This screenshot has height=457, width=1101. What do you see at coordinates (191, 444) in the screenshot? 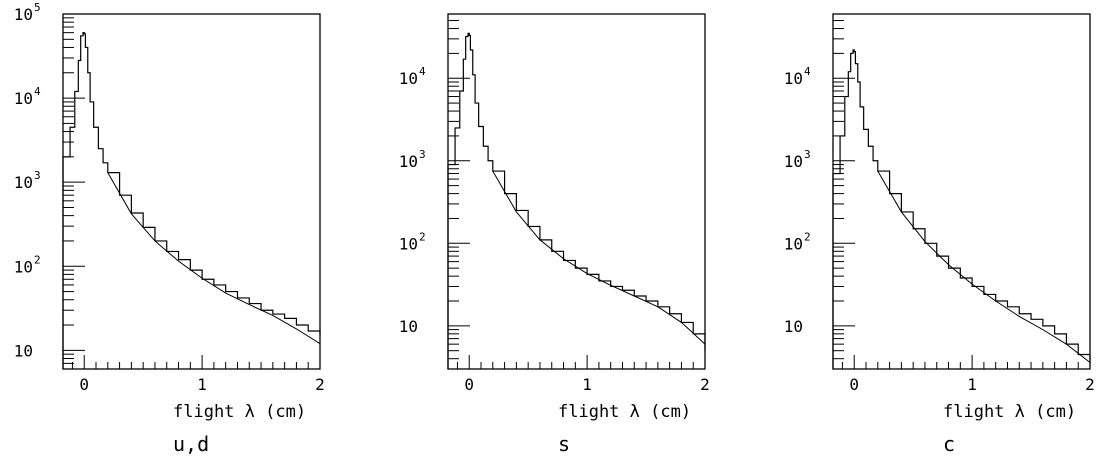
I see `panel-caption: u,d` at bounding box center [191, 444].